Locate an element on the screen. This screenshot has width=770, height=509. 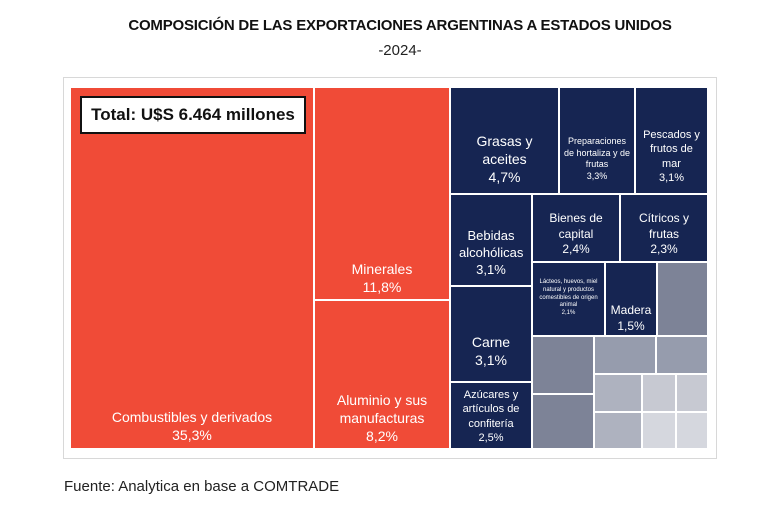
total-badge: Total: U$S 6.464 millones is located at coordinates (193, 115).